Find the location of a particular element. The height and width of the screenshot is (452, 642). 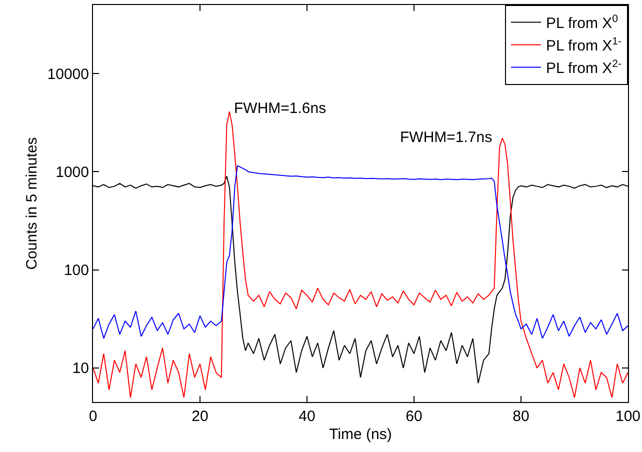

x-tick-label: 20 is located at coordinates (200, 416).